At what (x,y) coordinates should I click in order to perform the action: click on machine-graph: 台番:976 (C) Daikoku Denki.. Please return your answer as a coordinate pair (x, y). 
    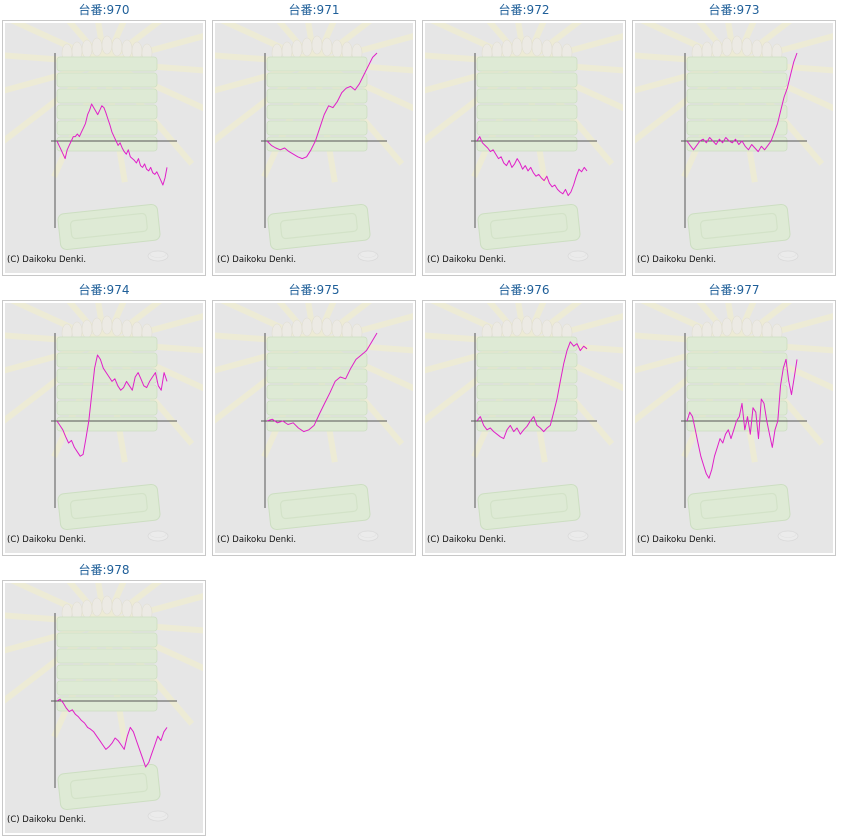
    Looking at the image, I should click on (524, 418).